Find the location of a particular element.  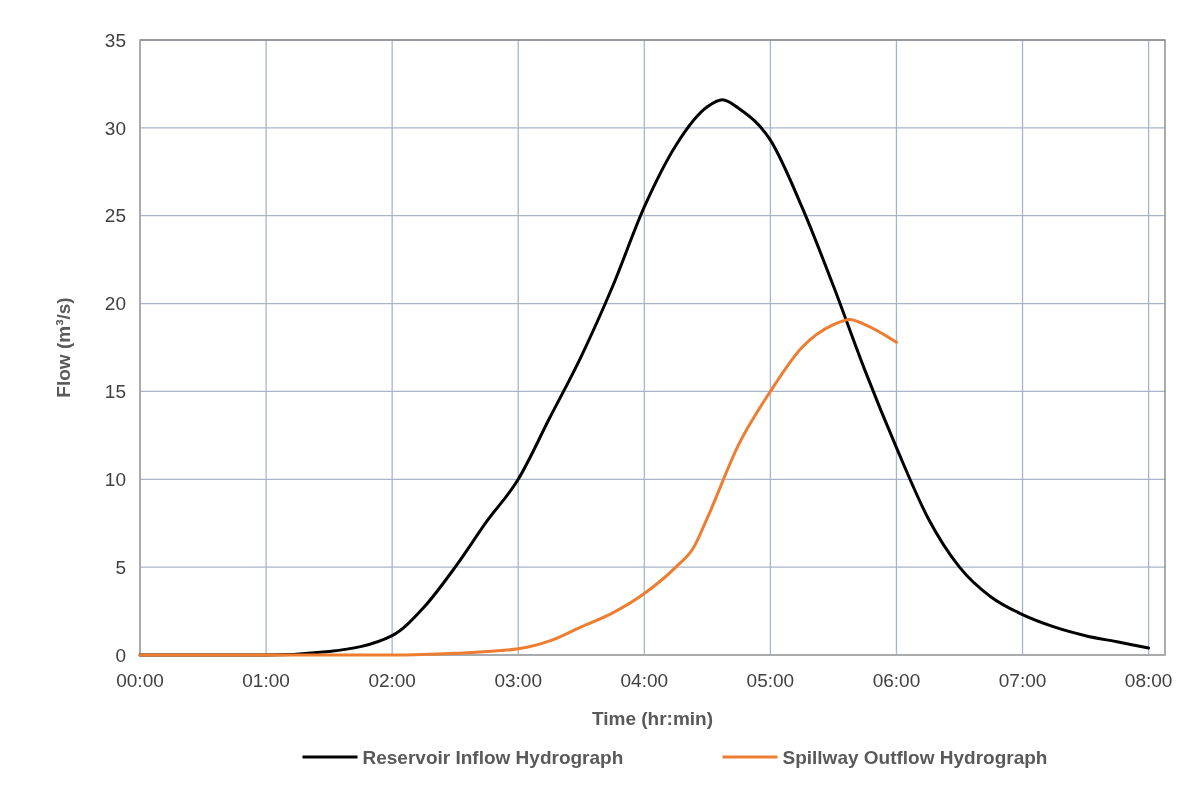

y-tick-label: 10 is located at coordinates (115, 479).